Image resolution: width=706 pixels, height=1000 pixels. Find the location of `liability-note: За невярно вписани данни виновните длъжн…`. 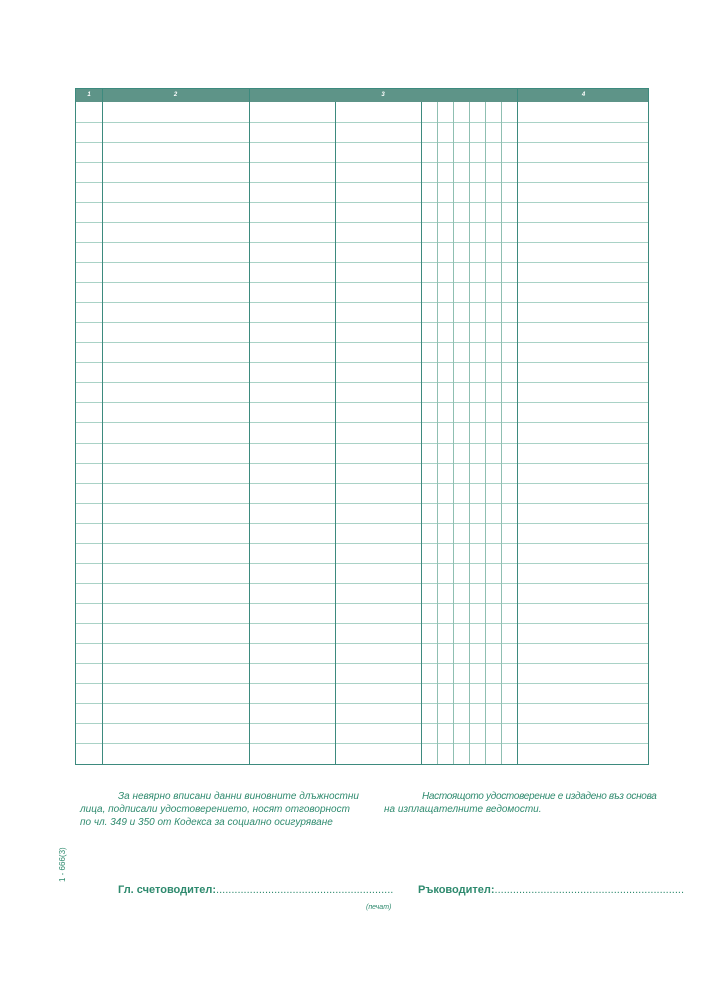

liability-note: За невярно вписани данни виновните длъжн… is located at coordinates (222, 809).